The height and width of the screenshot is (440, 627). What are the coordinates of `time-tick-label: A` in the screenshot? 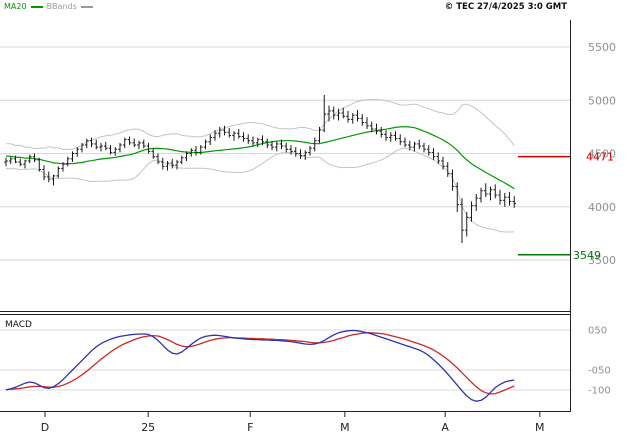 It's located at (445, 427).